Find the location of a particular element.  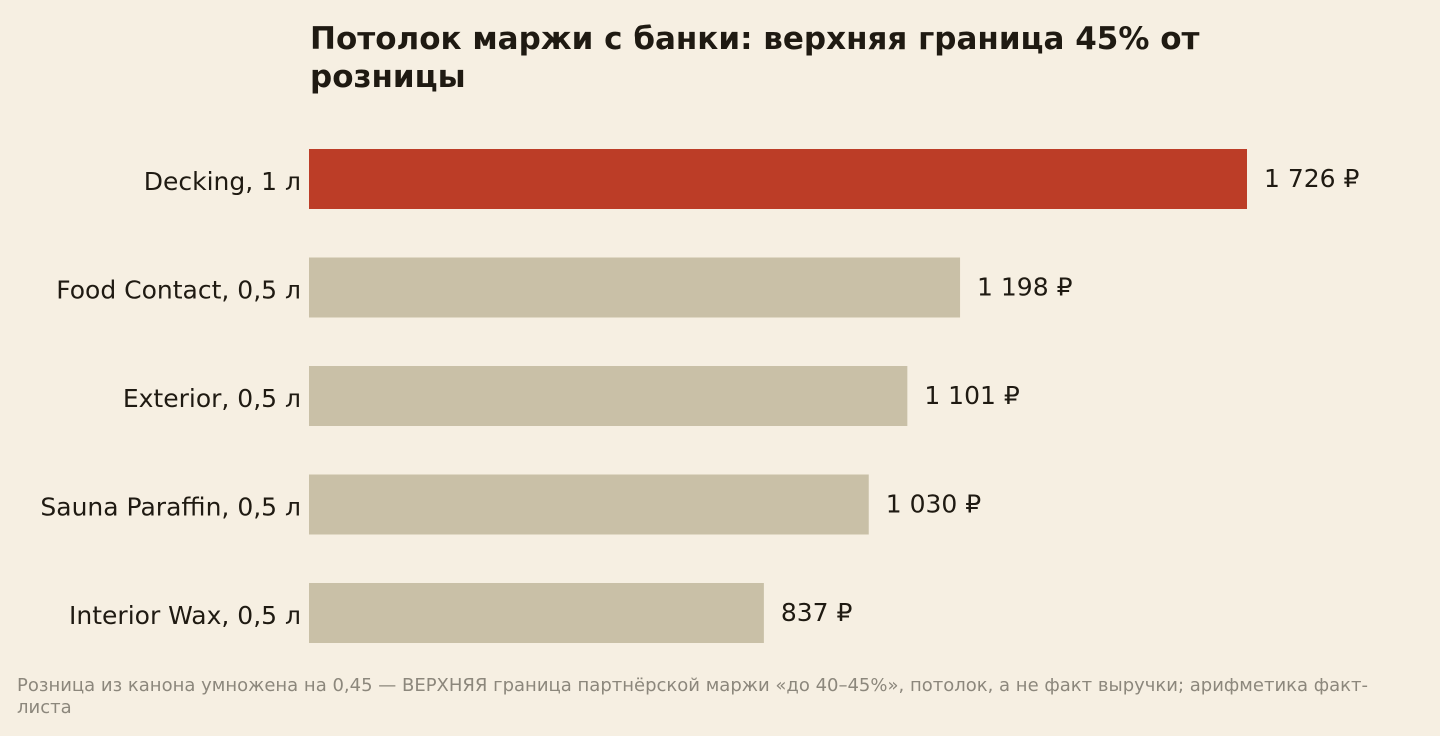

value-label: 1 198 ₽ is located at coordinates (1025, 287).